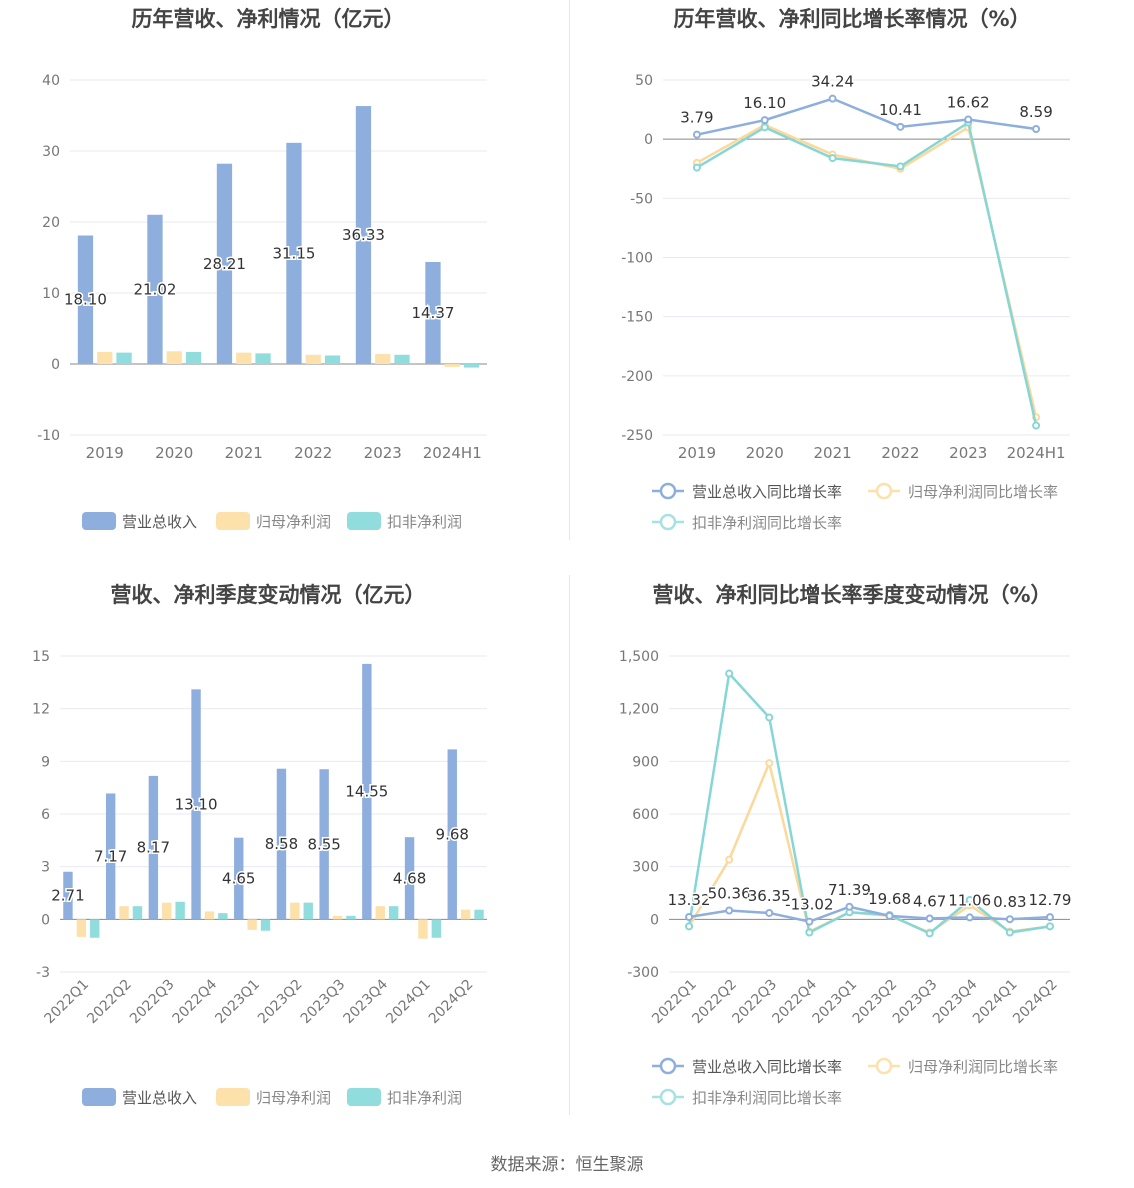 Image resolution: width=1134 pixels, height=1188 pixels. I want to click on bar-value-label: 36.33, so click(363, 235).